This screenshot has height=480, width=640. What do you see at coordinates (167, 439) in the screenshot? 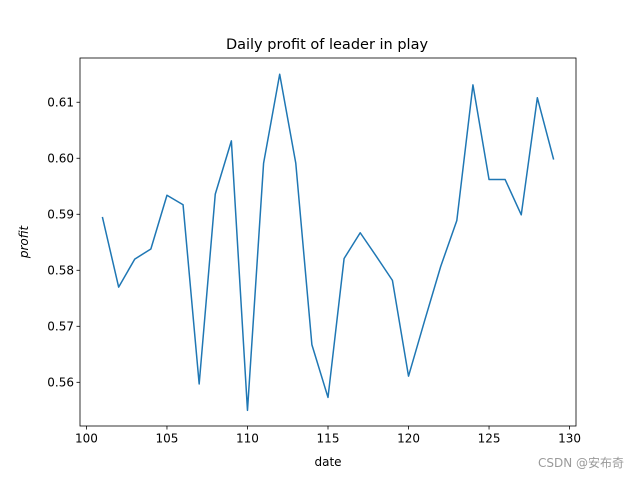
I see `x-tick-label: 105` at bounding box center [167, 439].